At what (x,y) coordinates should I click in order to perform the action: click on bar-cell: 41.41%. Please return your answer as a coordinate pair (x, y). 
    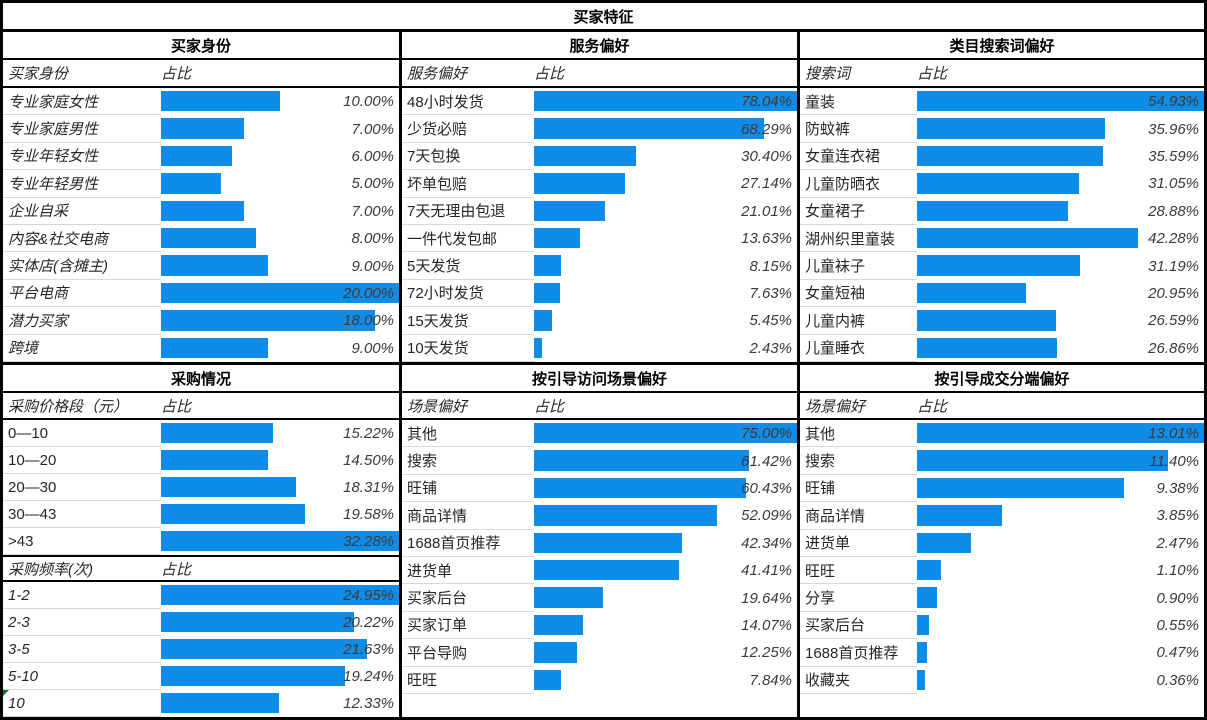
    Looking at the image, I should click on (665, 570).